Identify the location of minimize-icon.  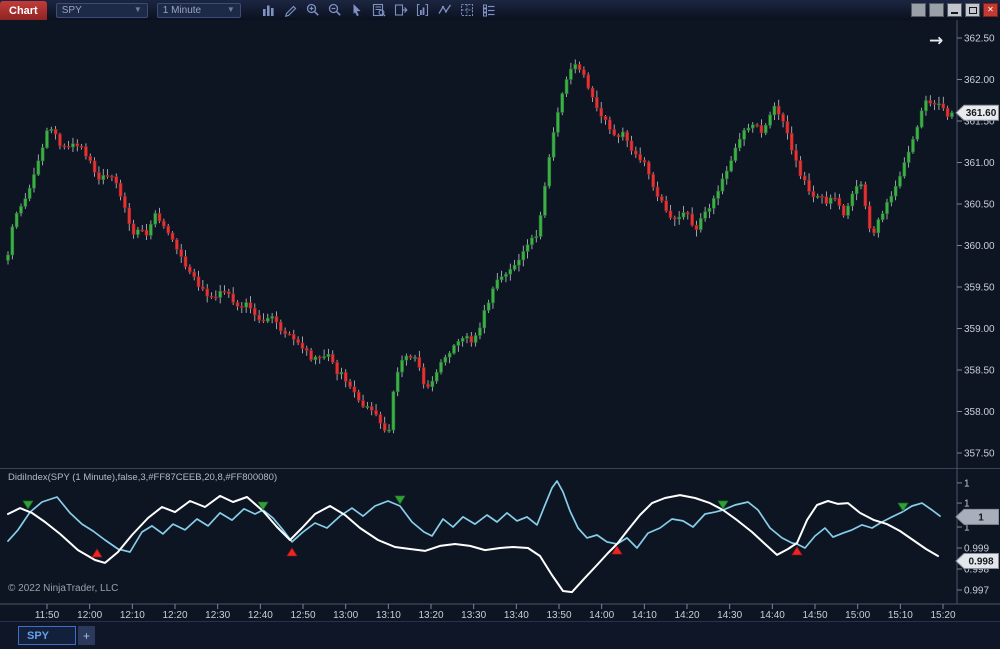
(954, 13).